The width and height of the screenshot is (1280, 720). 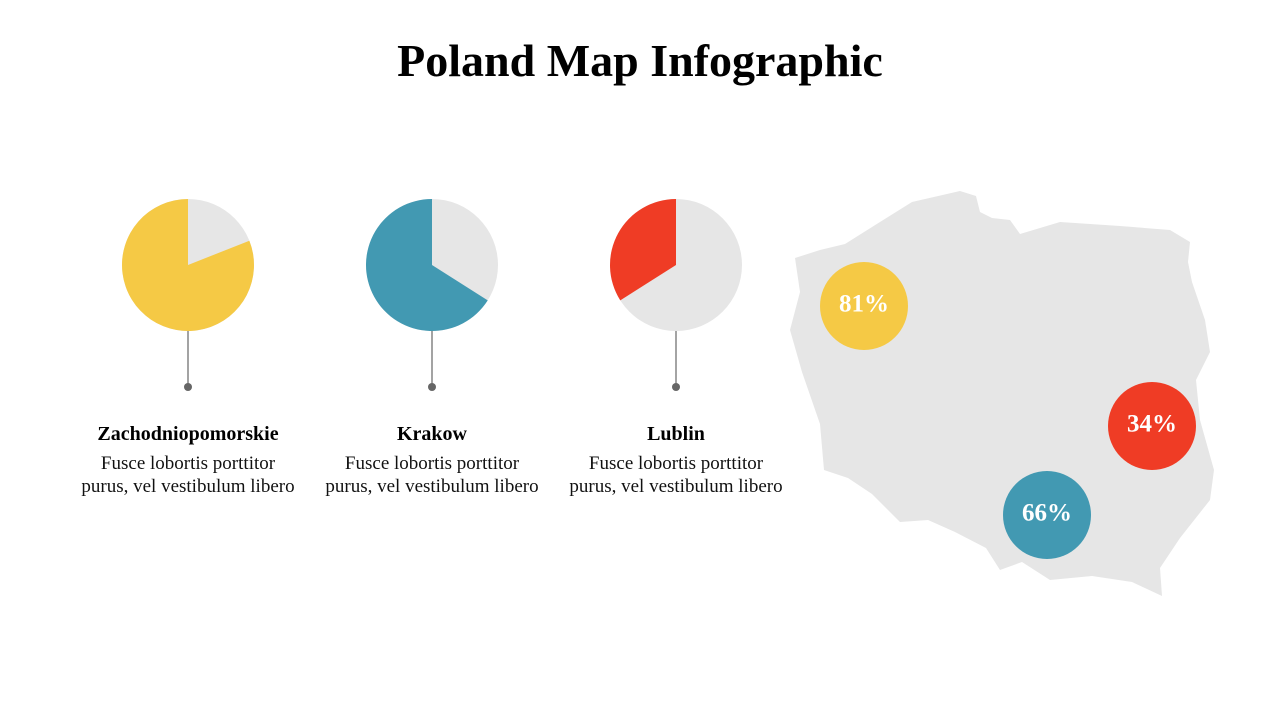 I want to click on map-bubble-label: 34%, so click(x=1152, y=424).